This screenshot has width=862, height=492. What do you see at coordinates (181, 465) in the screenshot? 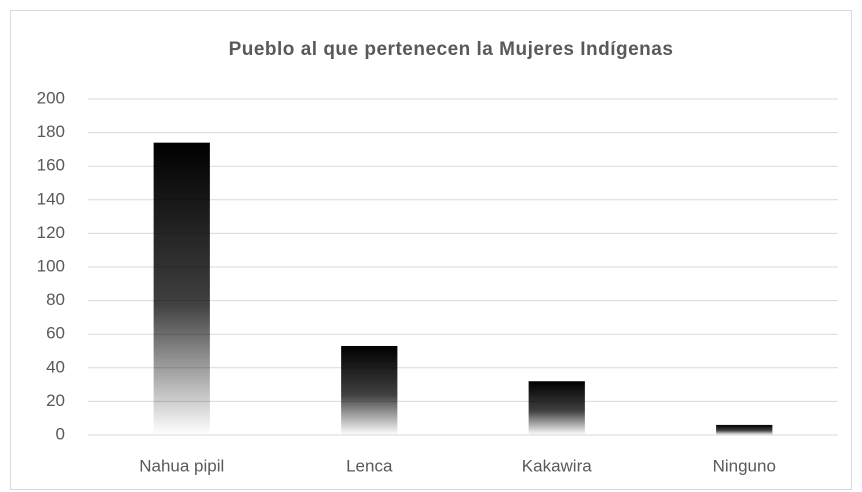
I see `x-tick-label: Nahua pipil` at bounding box center [181, 465].